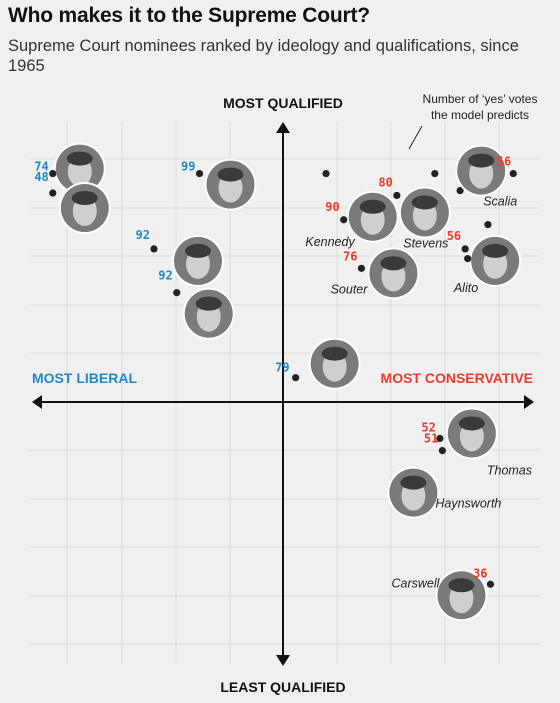  I want to click on axis-label-right: MOST CONSERVATIVE, so click(457, 378).